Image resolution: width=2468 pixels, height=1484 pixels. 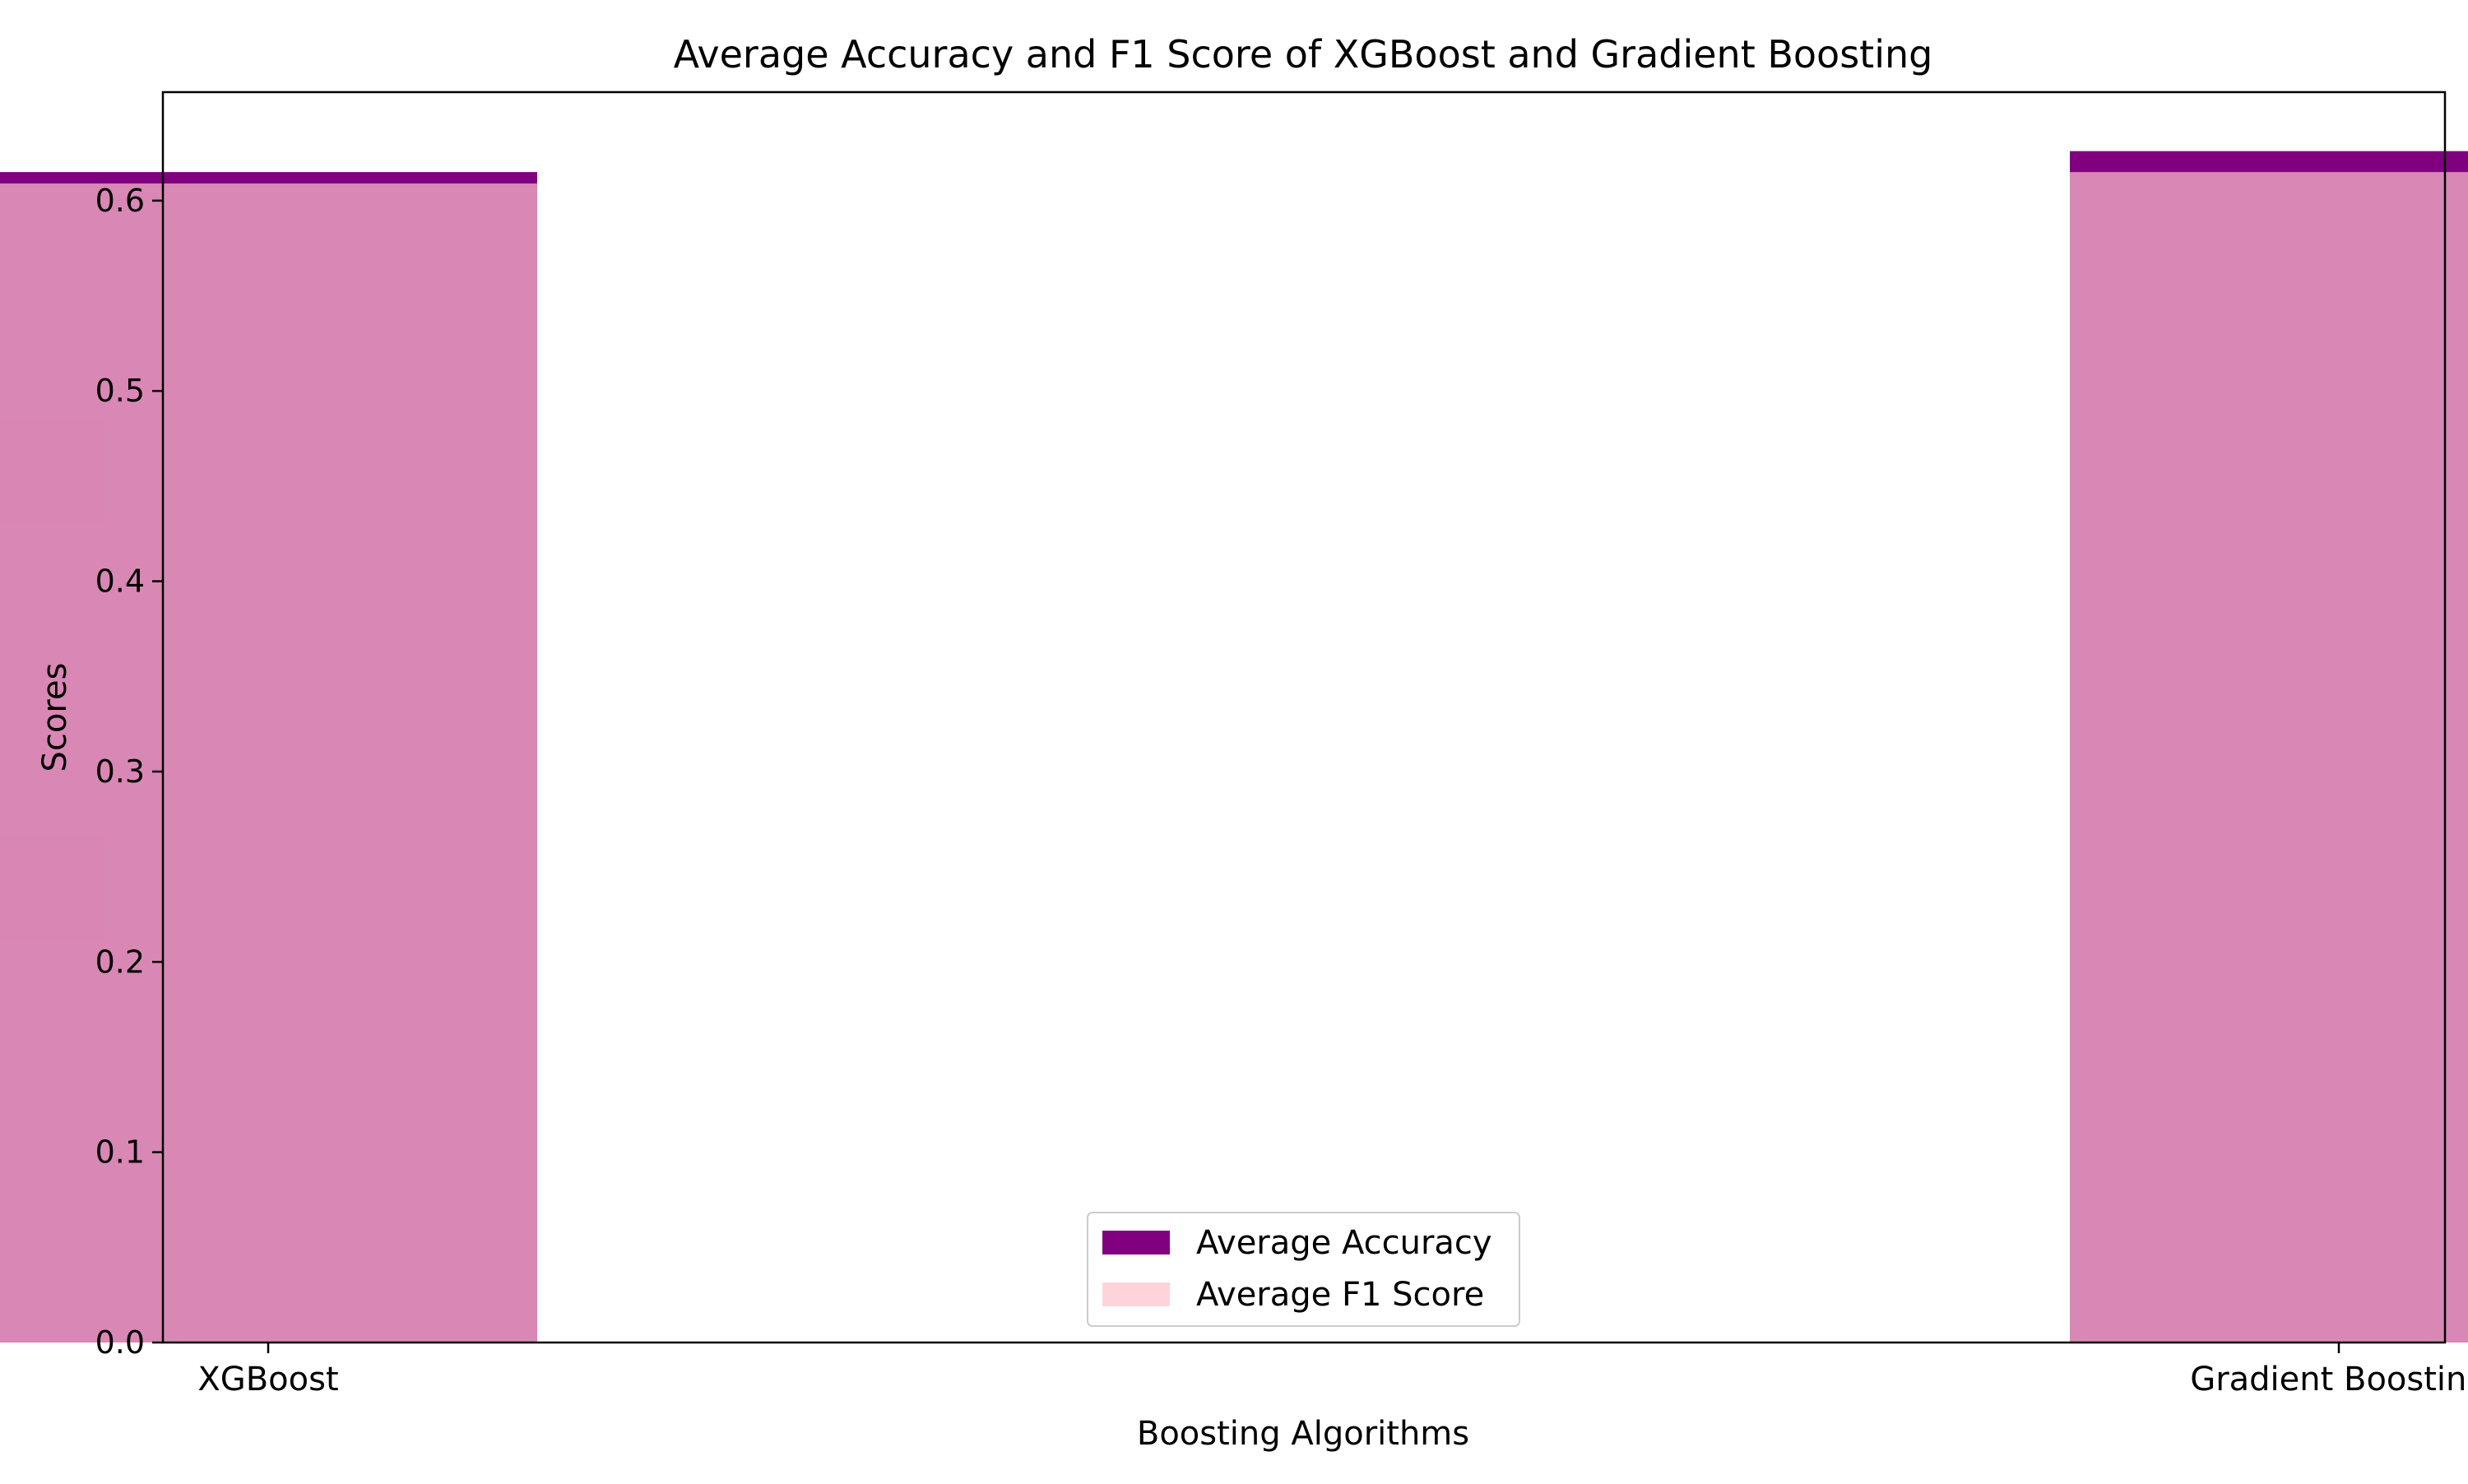 I want to click on legend-swatch-average-f1-score, so click(x=1136, y=1294).